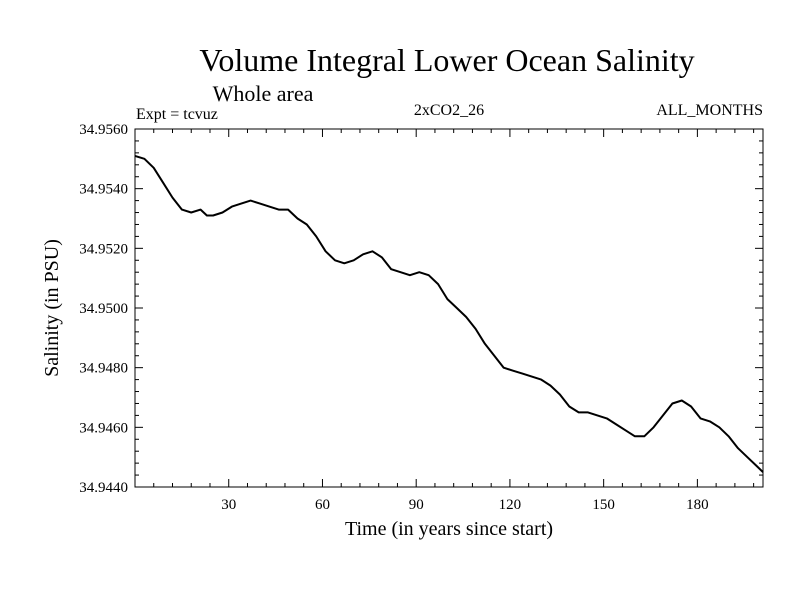  Describe the element at coordinates (103, 130) in the screenshot. I see `y-tick-label: 34.9560` at that location.